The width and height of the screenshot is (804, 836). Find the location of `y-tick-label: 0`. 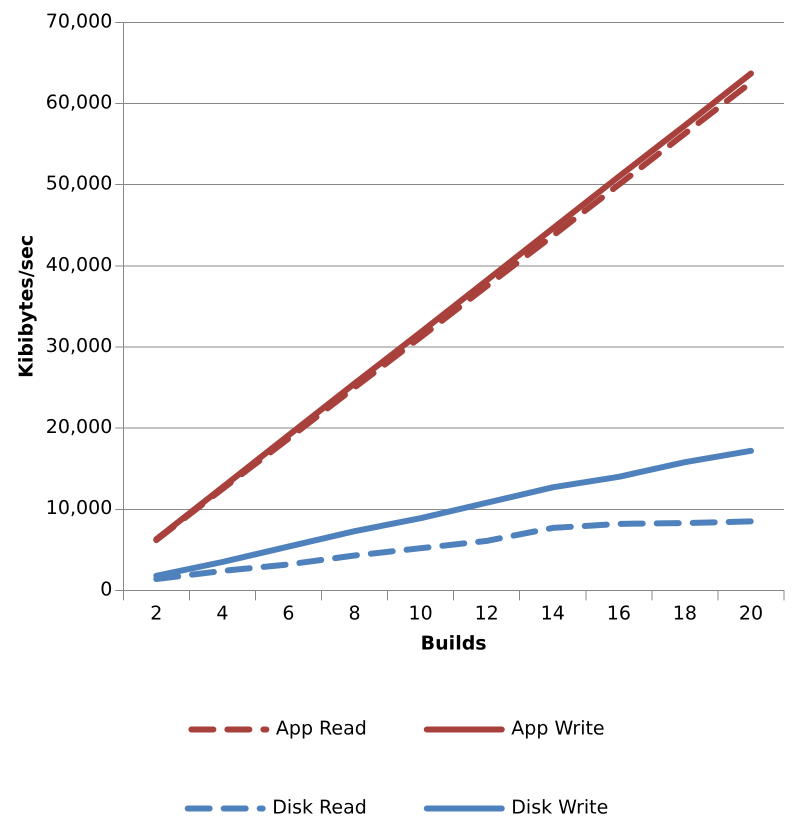

y-tick-label: 0 is located at coordinates (106, 589).